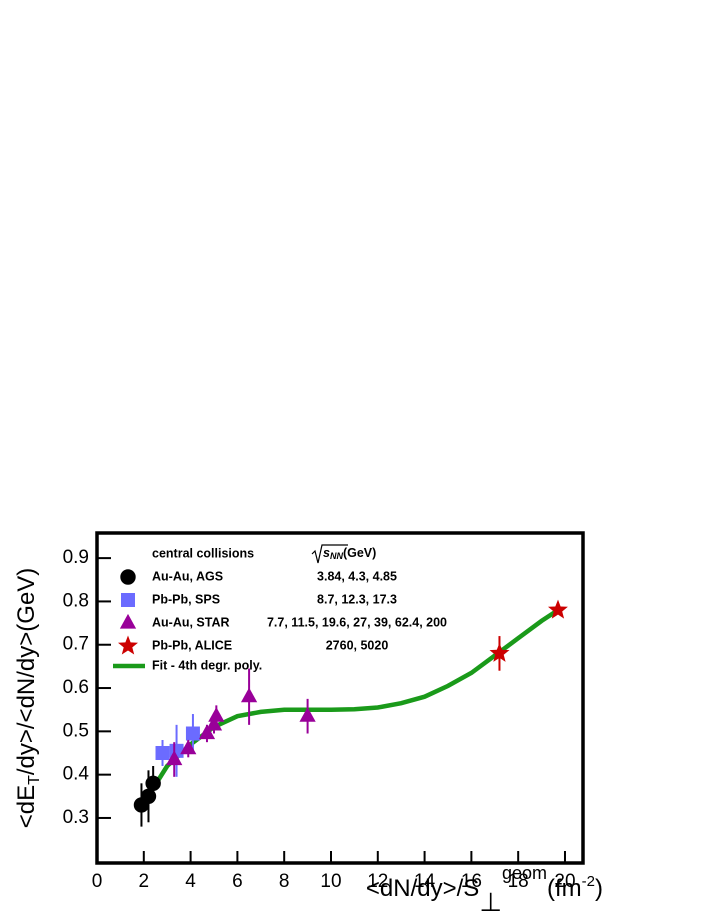 This screenshot has width=706, height=913. Describe the element at coordinates (284, 881) in the screenshot. I see `x-tick-label: 8` at that location.